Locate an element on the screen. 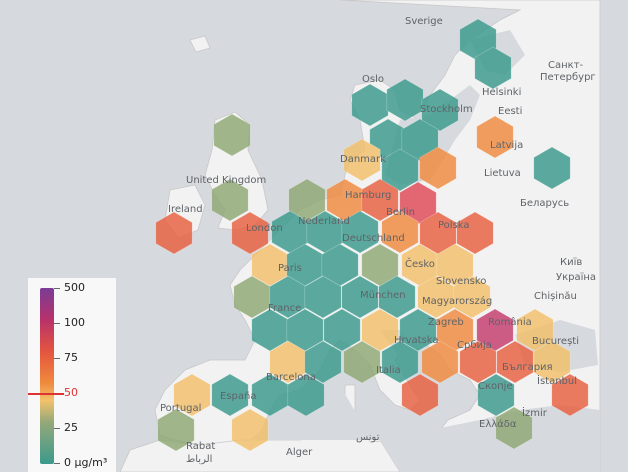  label-stockholm: Stockholm is located at coordinates (446, 109).